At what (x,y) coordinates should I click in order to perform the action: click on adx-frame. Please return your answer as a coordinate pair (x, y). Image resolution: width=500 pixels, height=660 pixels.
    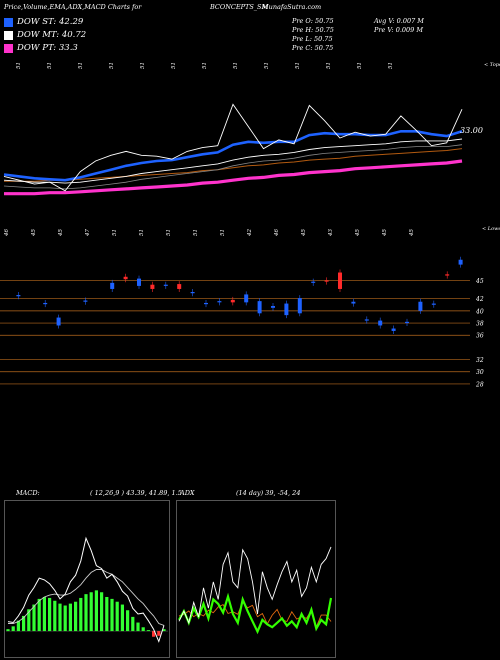
    Looking at the image, I should click on (256, 579).